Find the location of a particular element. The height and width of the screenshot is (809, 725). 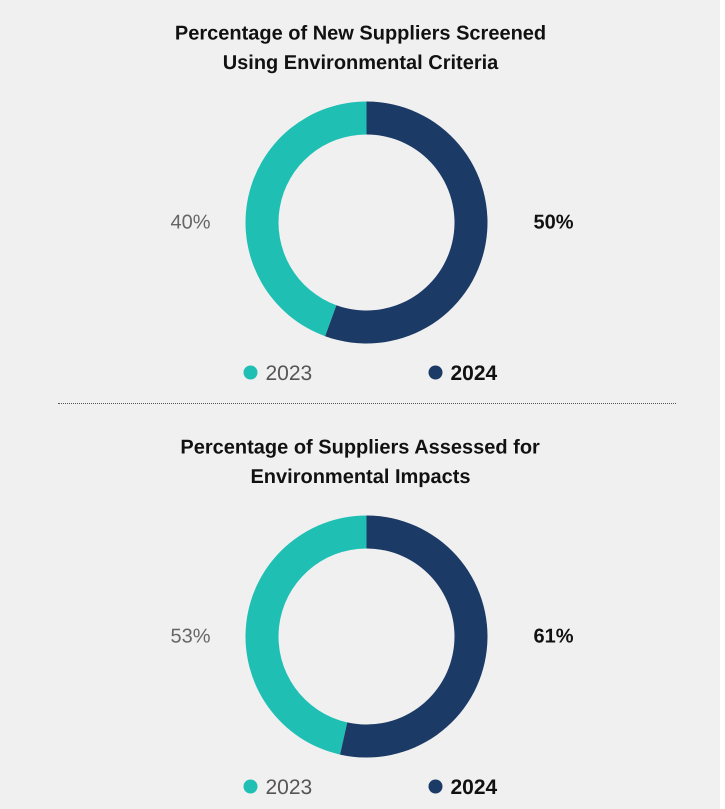

data-label: 40% is located at coordinates (190, 223).